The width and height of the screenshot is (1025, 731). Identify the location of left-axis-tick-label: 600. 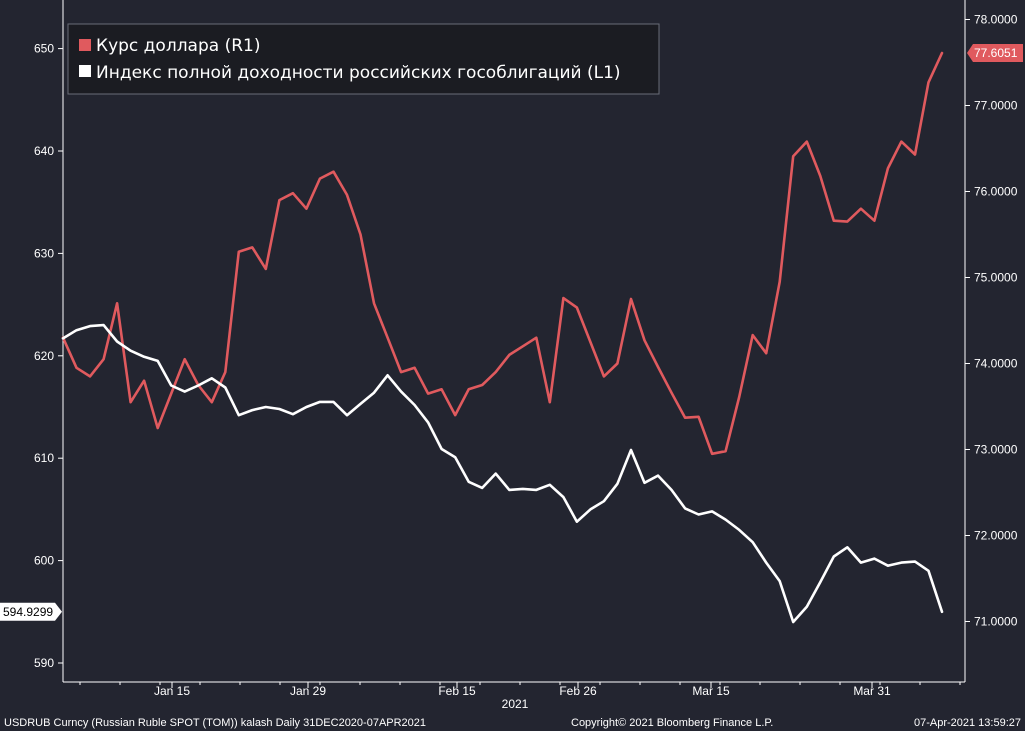
(44, 561).